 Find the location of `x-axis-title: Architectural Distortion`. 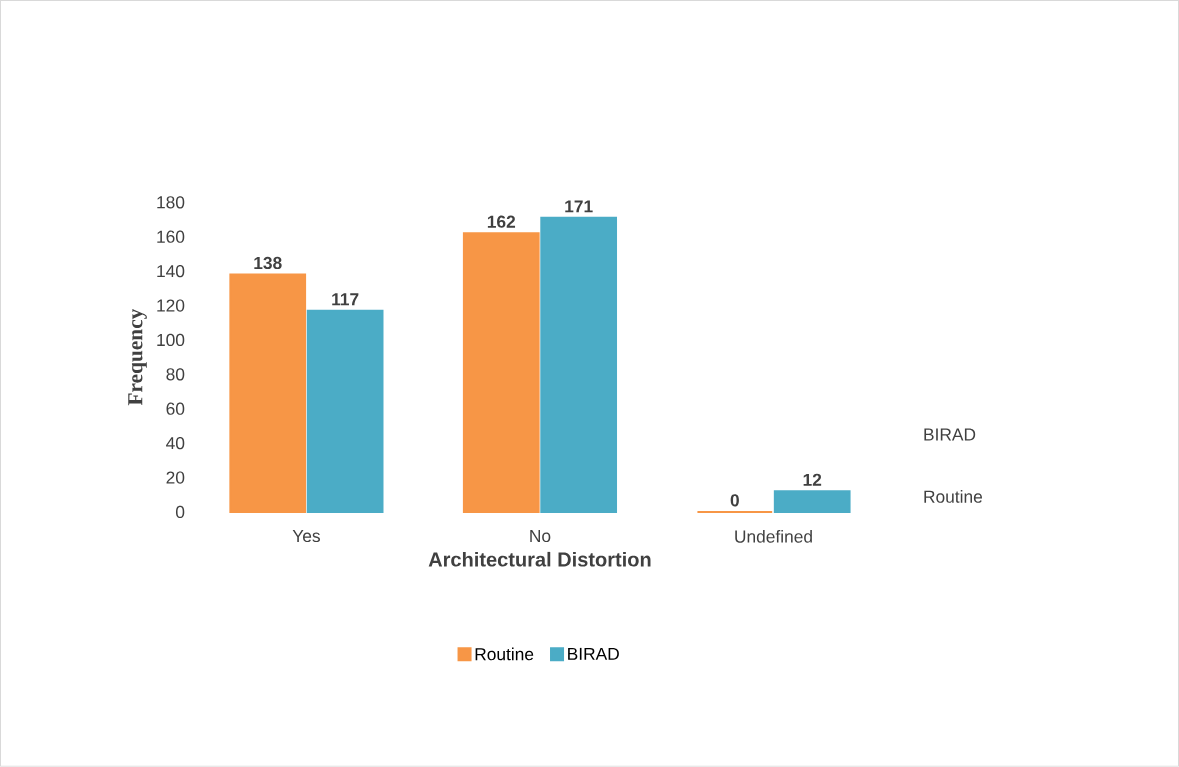

x-axis-title: Architectural Distortion is located at coordinates (539, 559).